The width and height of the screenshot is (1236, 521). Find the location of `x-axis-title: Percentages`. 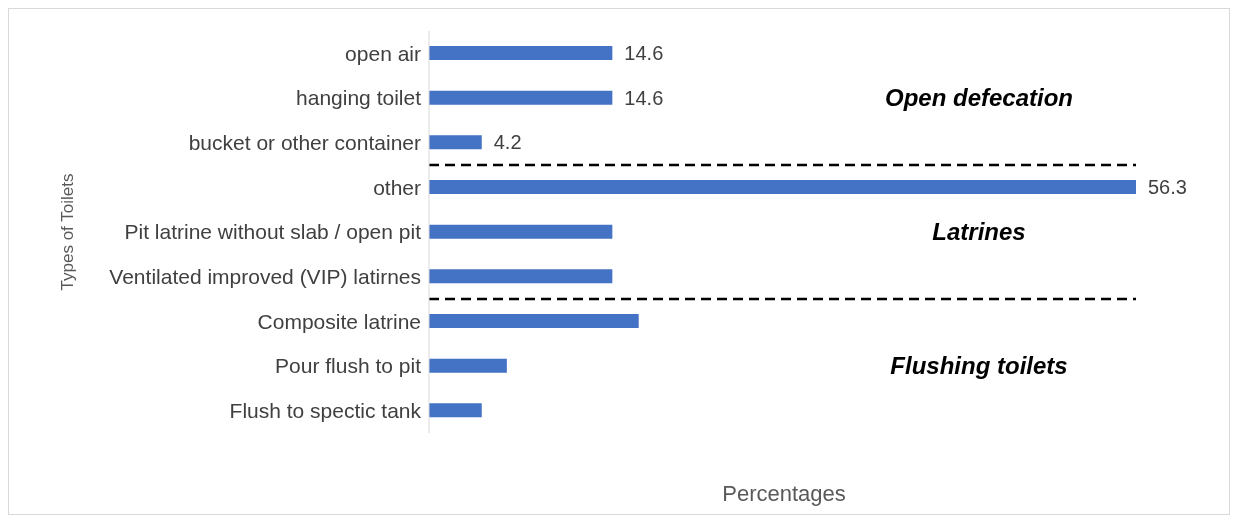

x-axis-title: Percentages is located at coordinates (784, 494).